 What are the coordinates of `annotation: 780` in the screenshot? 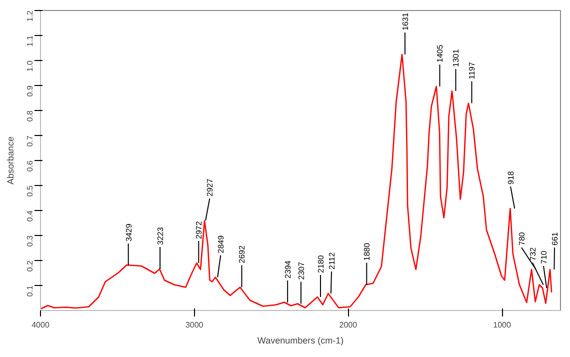 It's located at (522, 239).